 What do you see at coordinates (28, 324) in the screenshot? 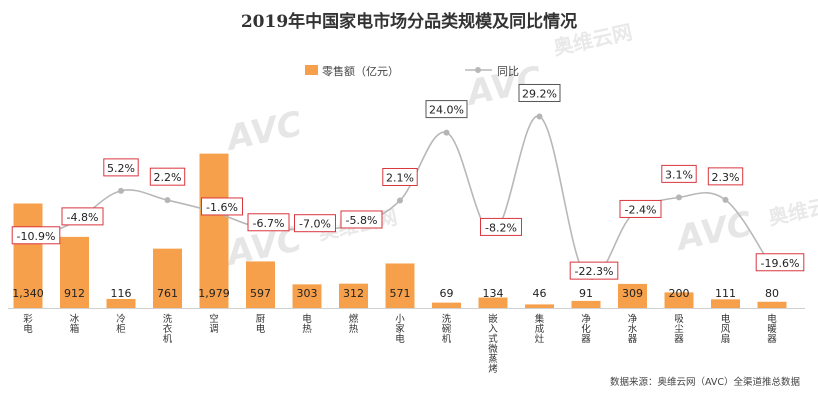
I see `category-label-0: 彩电` at bounding box center [28, 324].